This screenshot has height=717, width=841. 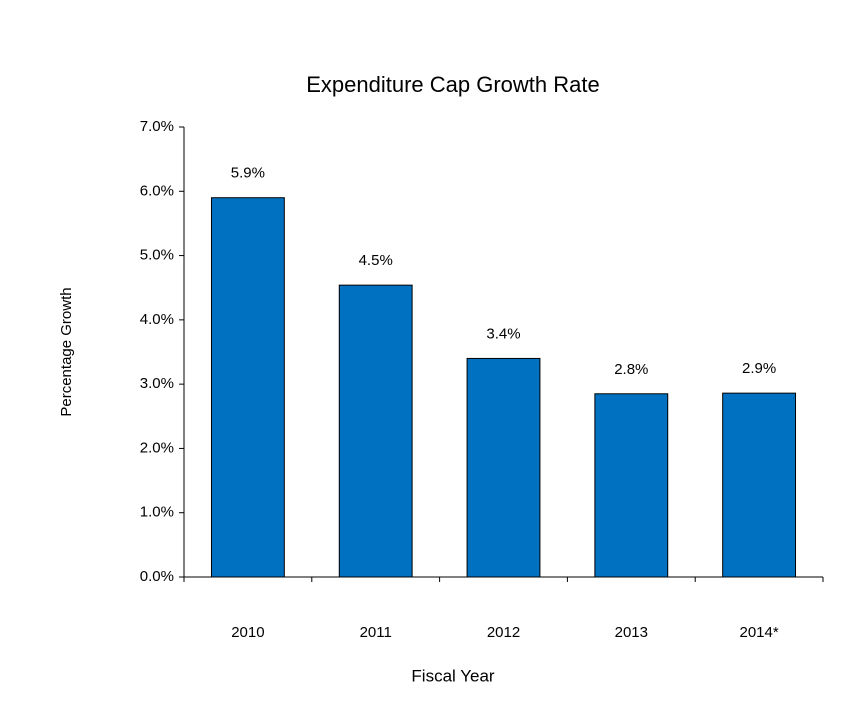 What do you see at coordinates (376, 632) in the screenshot?
I see `x-tick-label: 2011` at bounding box center [376, 632].